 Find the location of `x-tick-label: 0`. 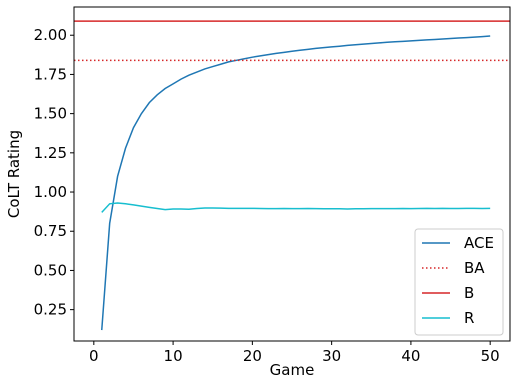

x-tick-label: 0 is located at coordinates (94, 356).